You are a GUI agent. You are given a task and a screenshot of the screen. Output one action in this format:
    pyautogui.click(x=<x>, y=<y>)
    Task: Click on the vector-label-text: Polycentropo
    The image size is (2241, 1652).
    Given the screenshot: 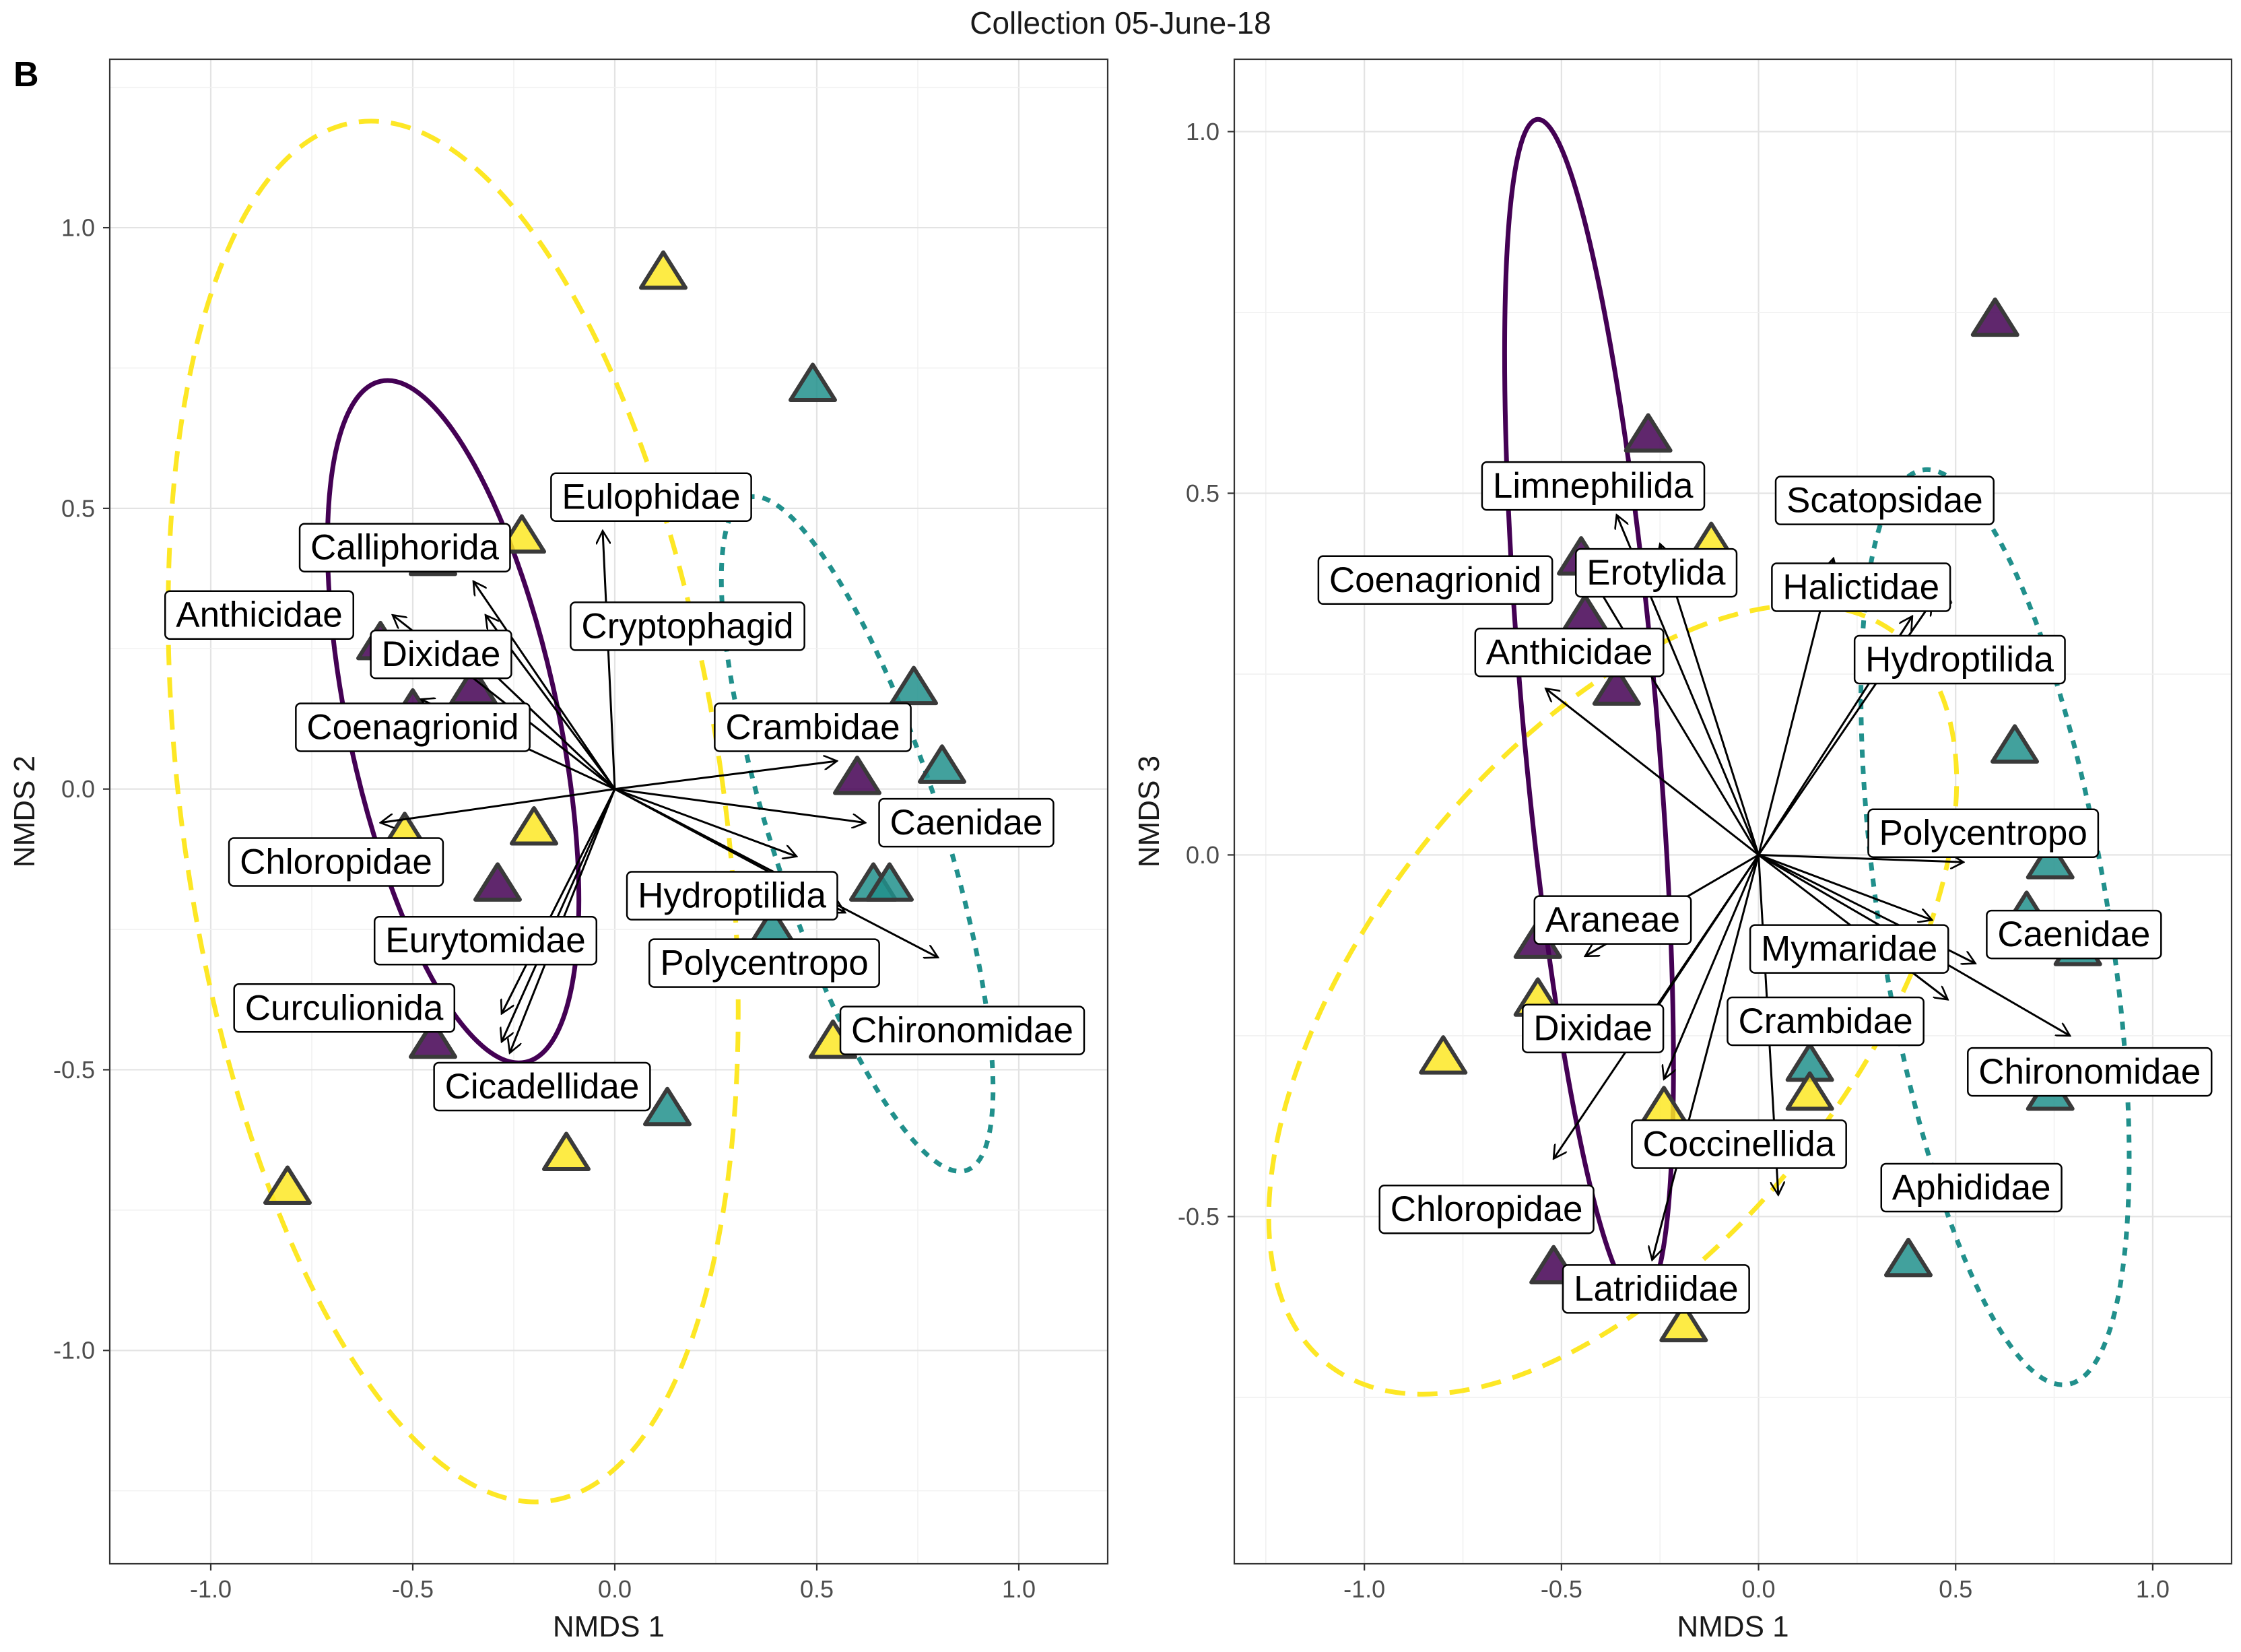 What is the action you would take?
    pyautogui.click(x=1983, y=833)
    